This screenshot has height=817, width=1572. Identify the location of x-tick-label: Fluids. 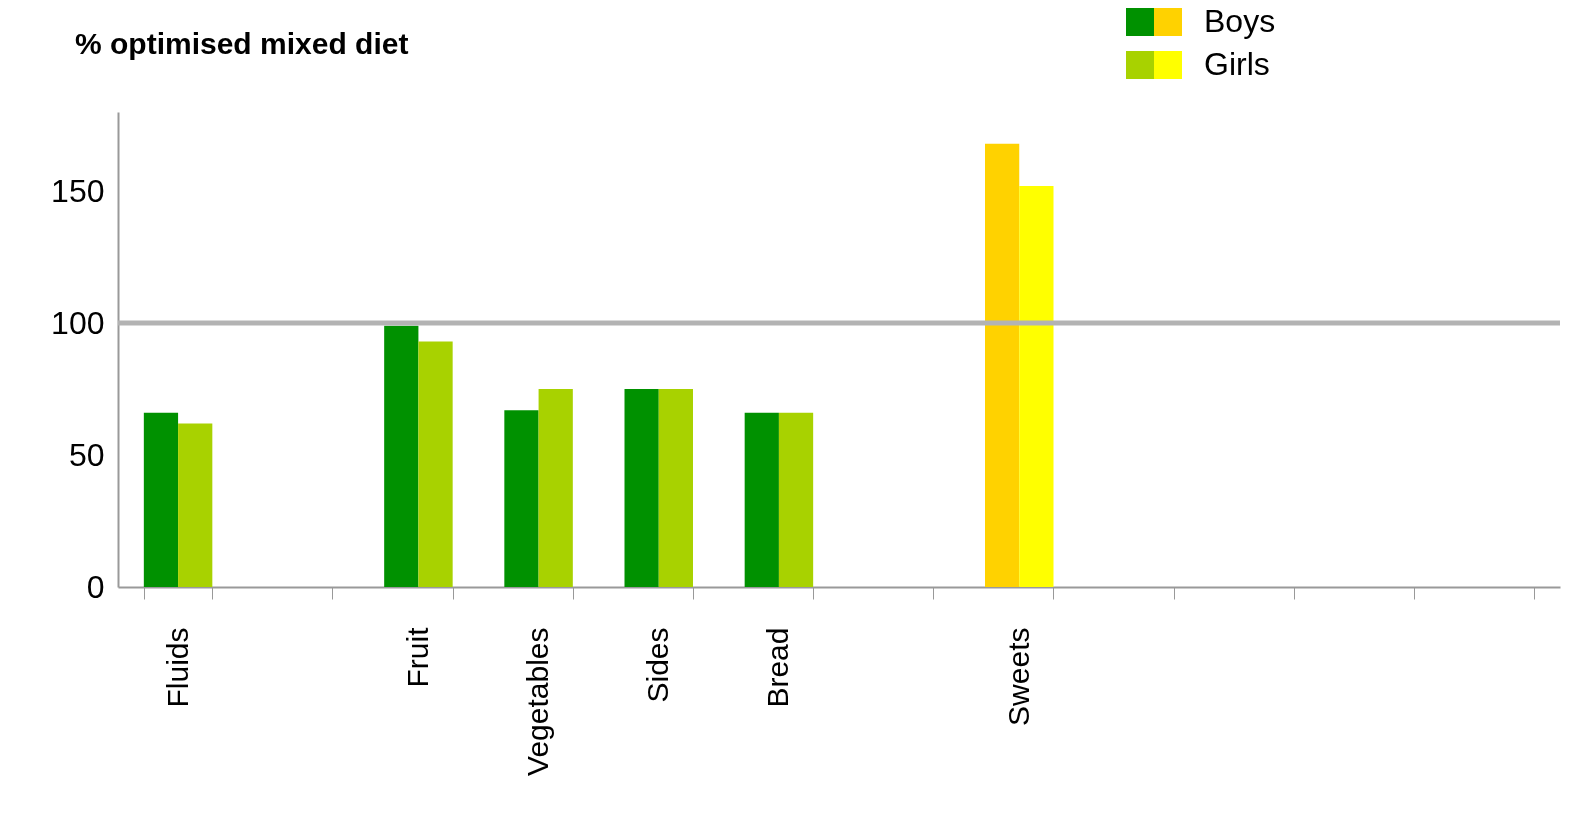
(177, 667).